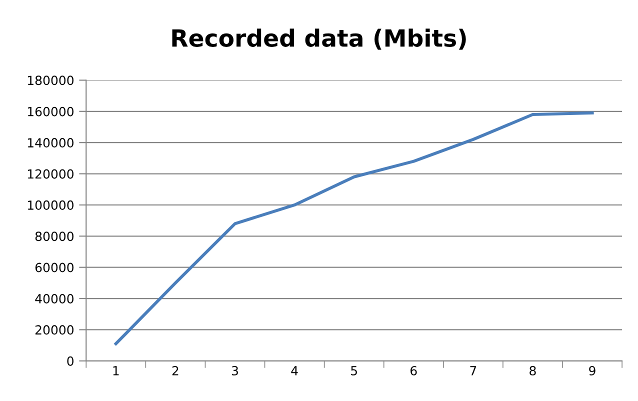 The width and height of the screenshot is (638, 401). Describe the element at coordinates (51, 174) in the screenshot. I see `y-tick-label: 120000` at that location.